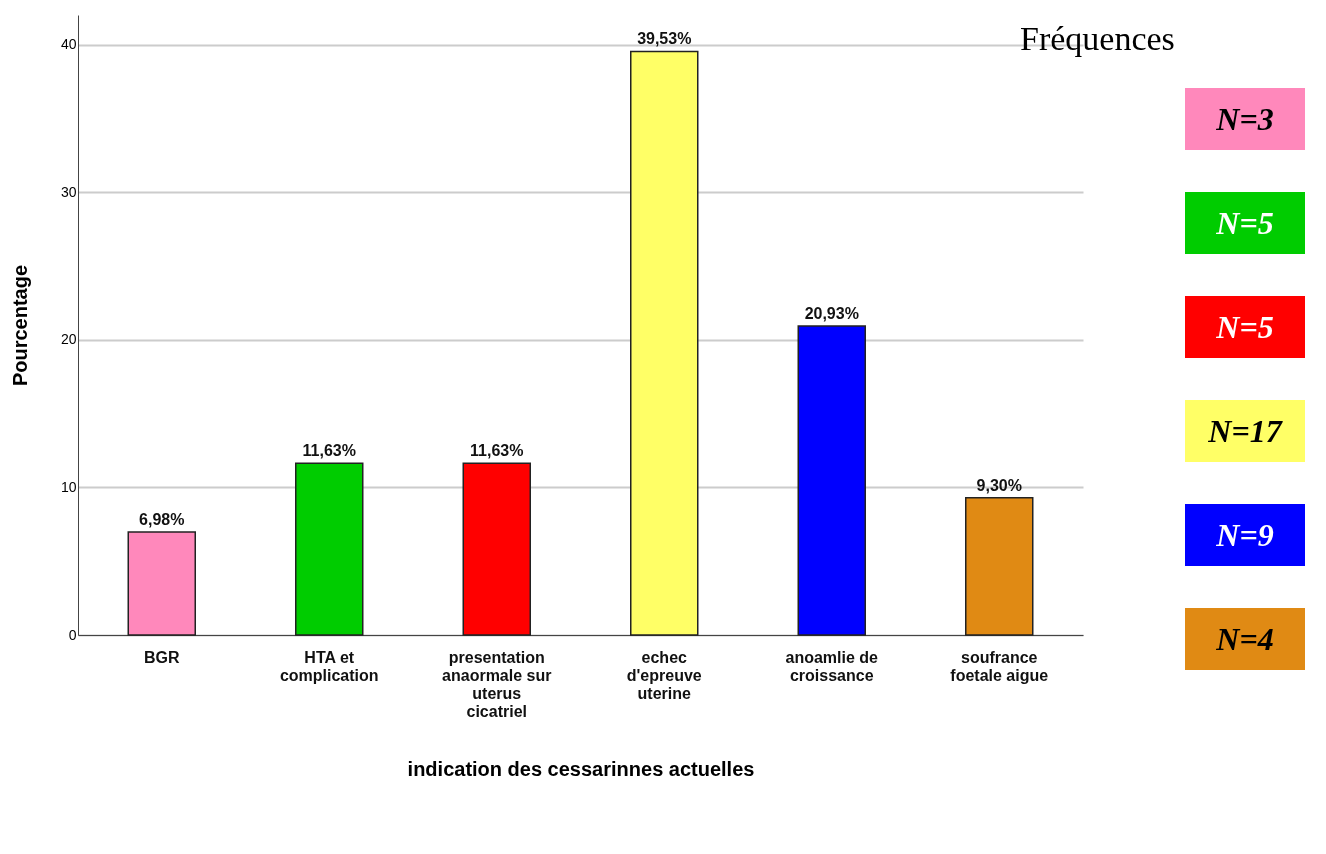 The image size is (1326, 854). Describe the element at coordinates (664, 39) in the screenshot. I see `data-label: 39,53%` at that location.